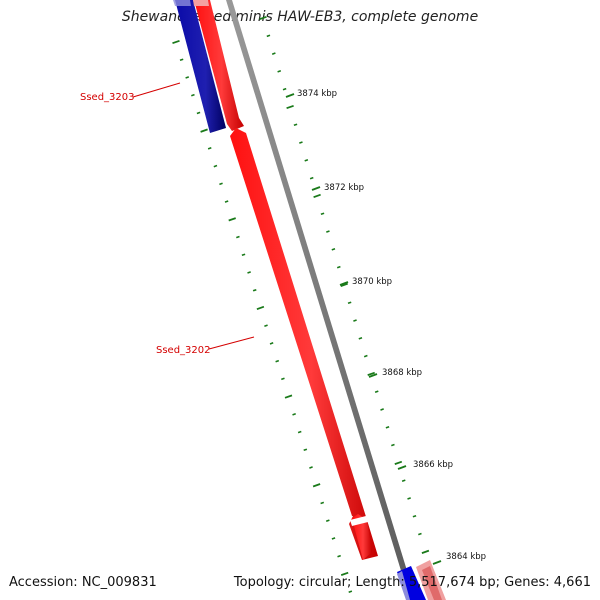  Describe the element at coordinates (362, 537) in the screenshot. I see `gene-ssed-3202-arrowhead` at that location.